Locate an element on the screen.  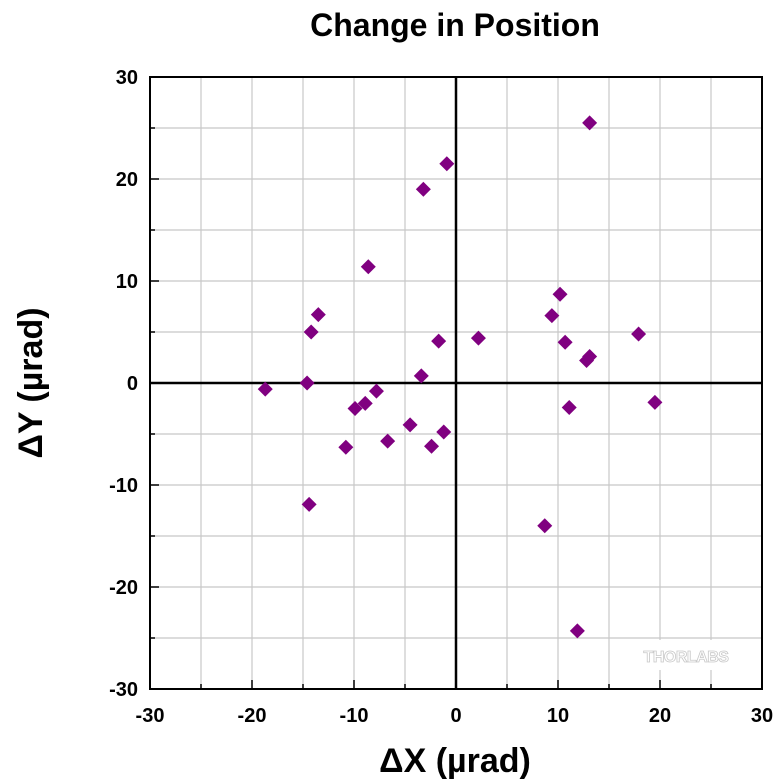
x-tick-label: 20 is located at coordinates (660, 716).